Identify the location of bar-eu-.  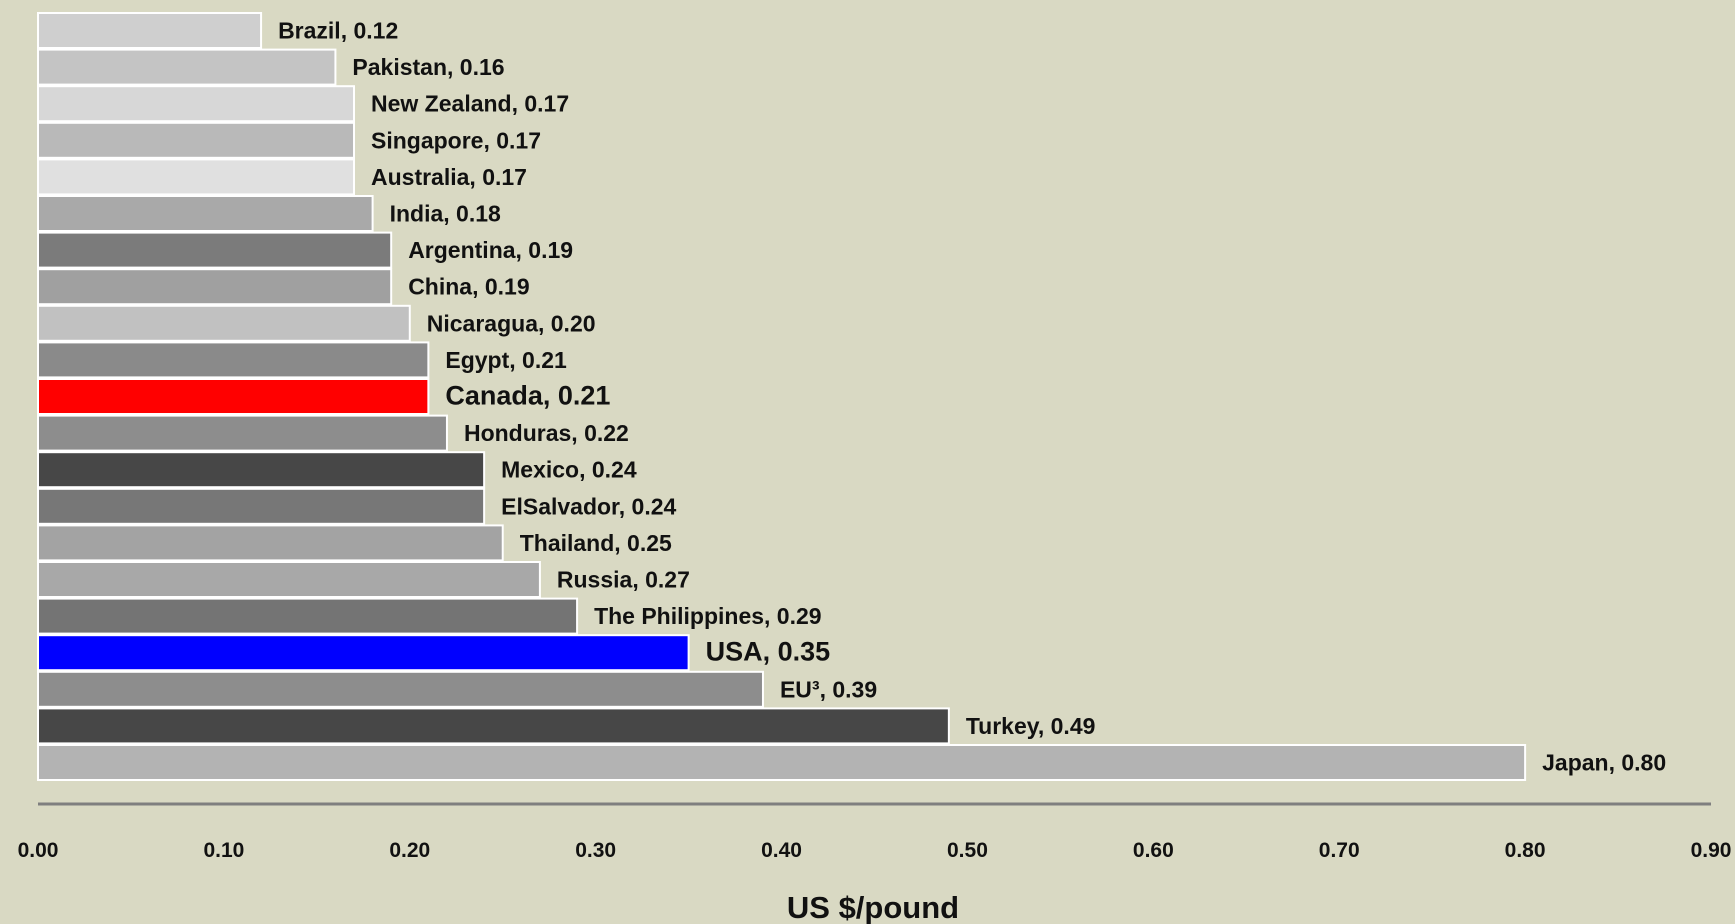
(400, 689).